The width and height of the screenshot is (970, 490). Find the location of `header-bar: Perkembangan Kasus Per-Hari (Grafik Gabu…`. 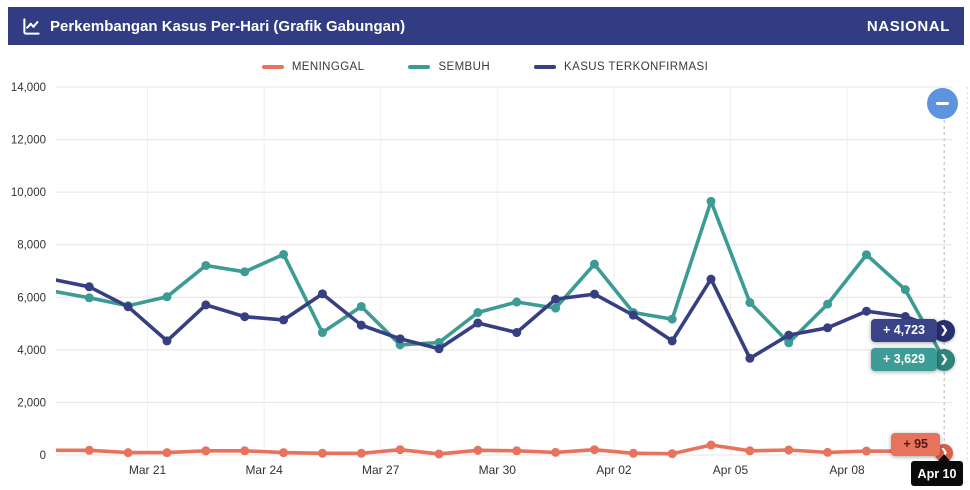

header-bar: Perkembangan Kasus Per-Hari (Grafik Gabu… is located at coordinates (486, 26).